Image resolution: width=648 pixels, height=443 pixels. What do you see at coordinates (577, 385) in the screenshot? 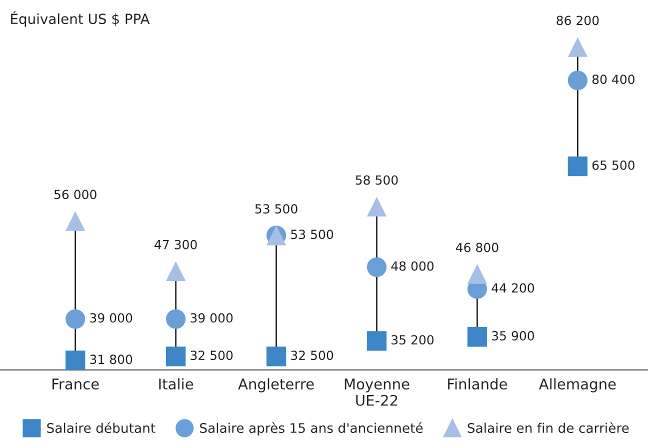
I see `x-tick-label: Allemagne` at bounding box center [577, 385].